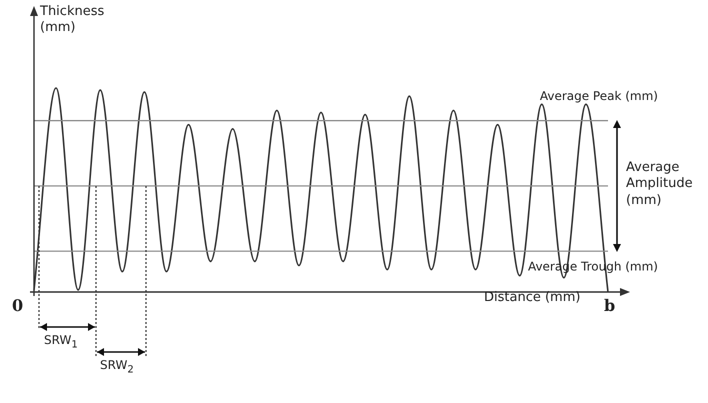 The height and width of the screenshot is (403, 708). Describe the element at coordinates (73, 20) in the screenshot. I see `y-axis-title: Thickness (mm)` at that location.